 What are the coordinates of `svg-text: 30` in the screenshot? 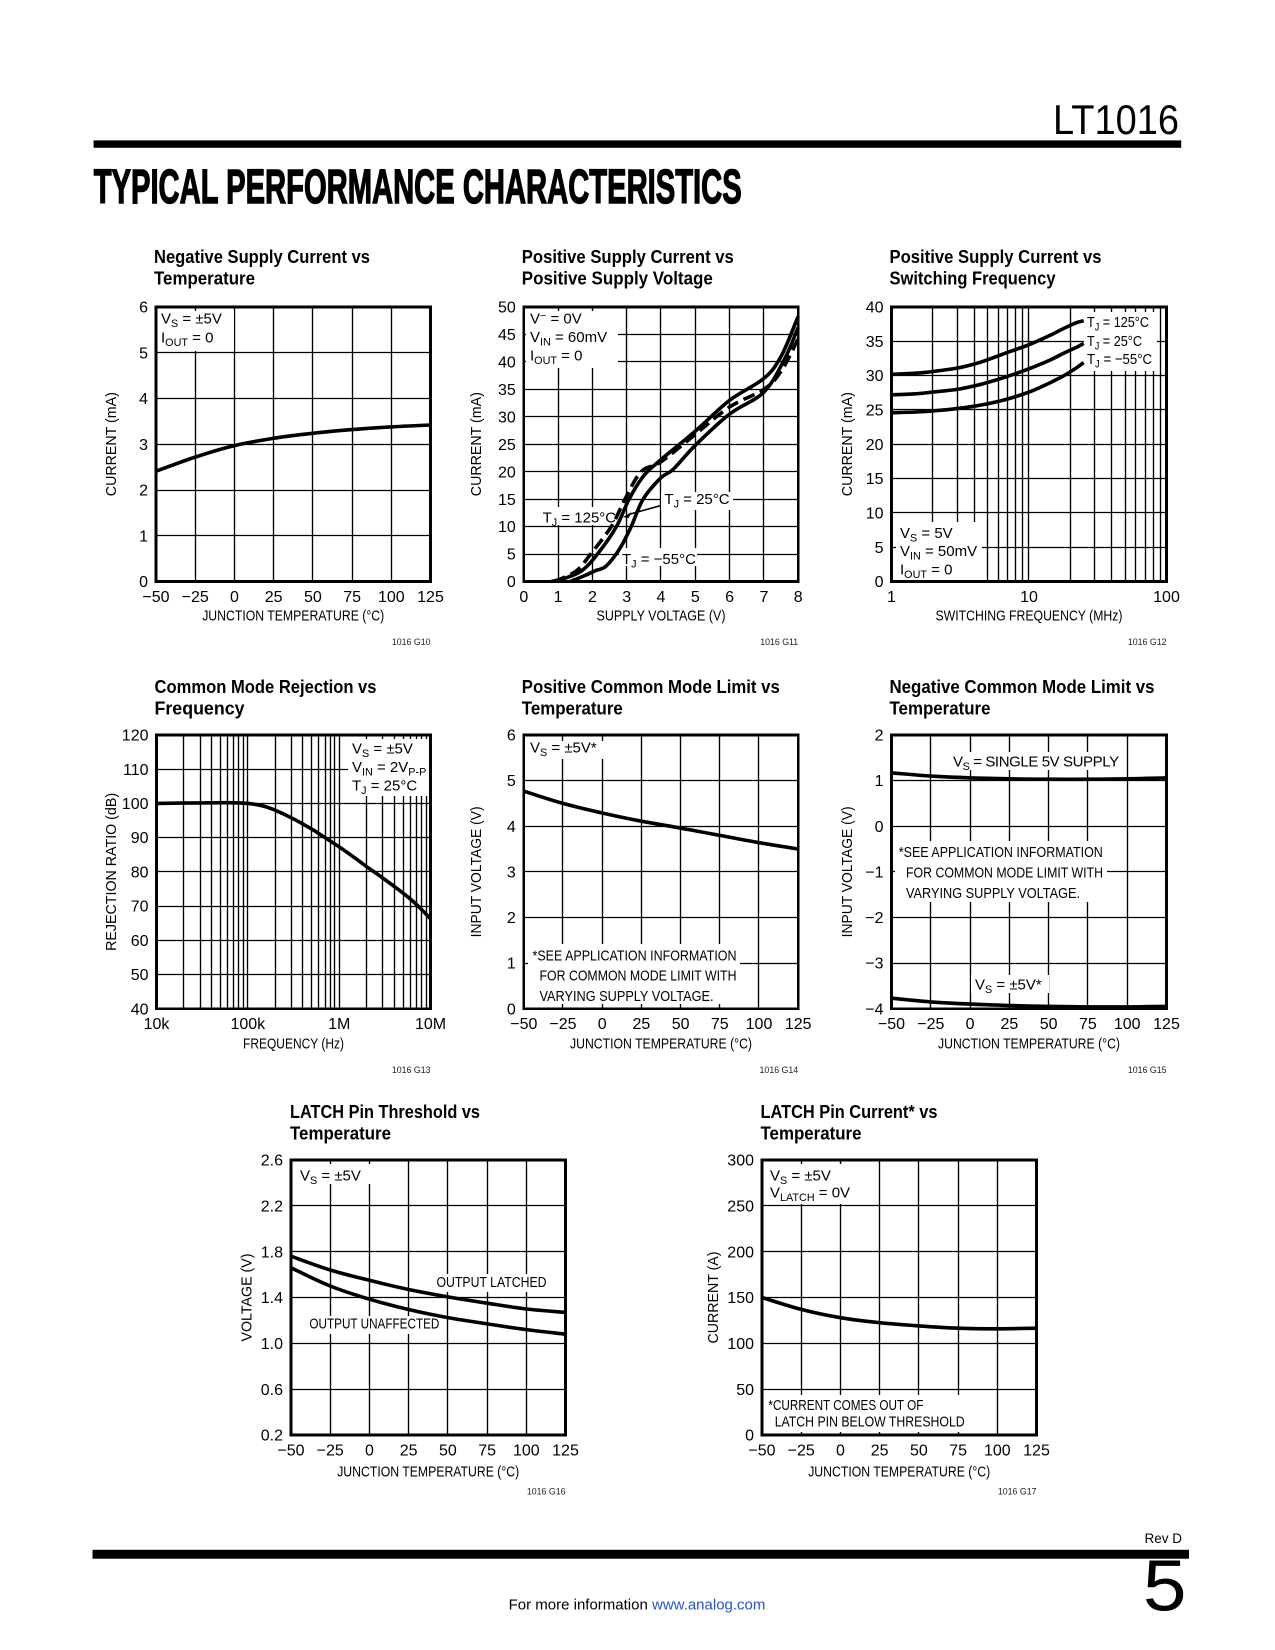 It's located at (507, 417).